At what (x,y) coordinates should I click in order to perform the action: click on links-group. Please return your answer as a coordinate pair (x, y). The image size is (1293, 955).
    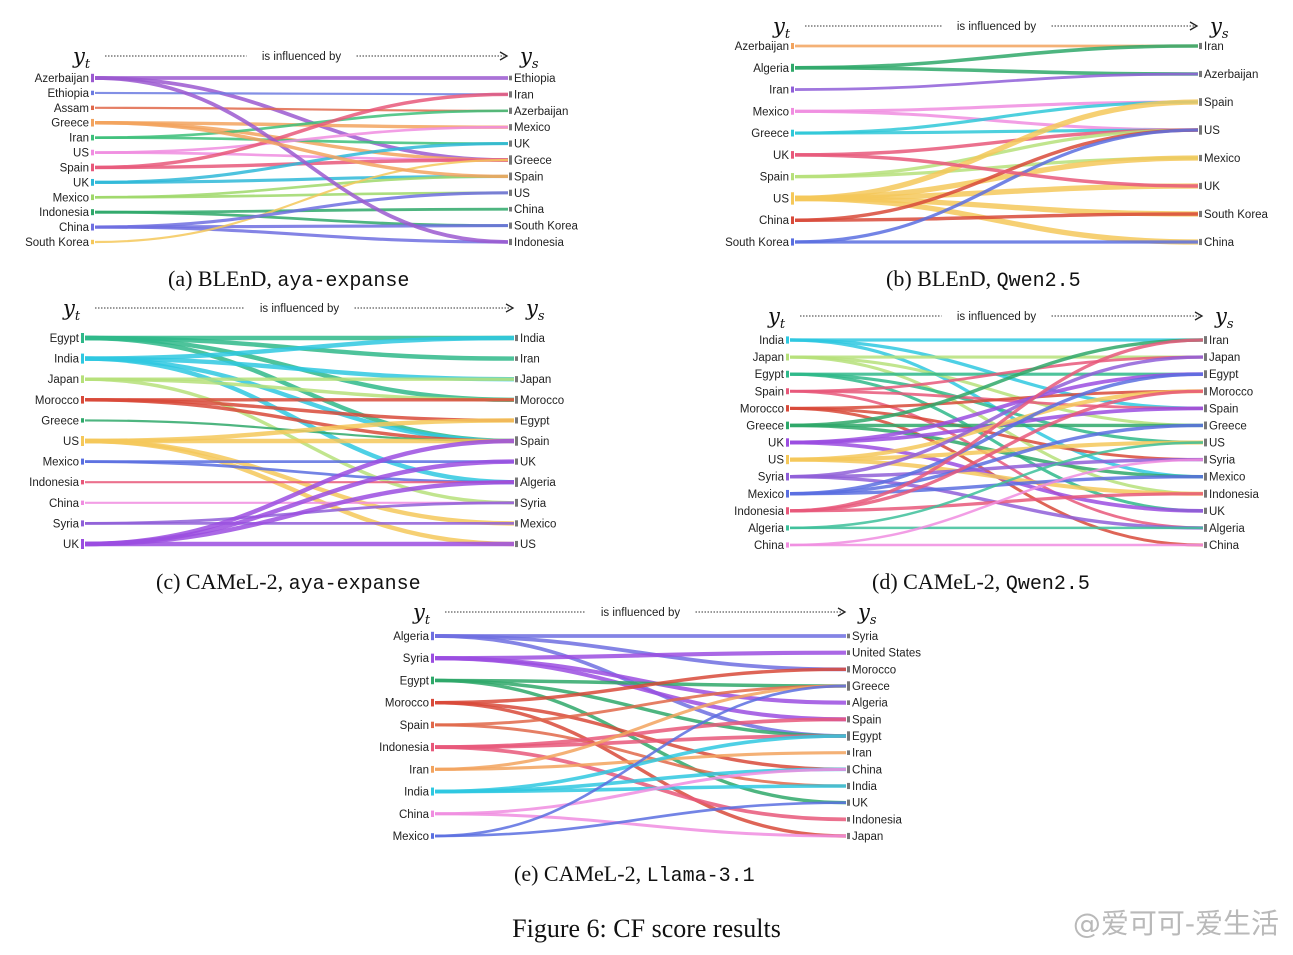
    Looking at the image, I should click on (640, 736).